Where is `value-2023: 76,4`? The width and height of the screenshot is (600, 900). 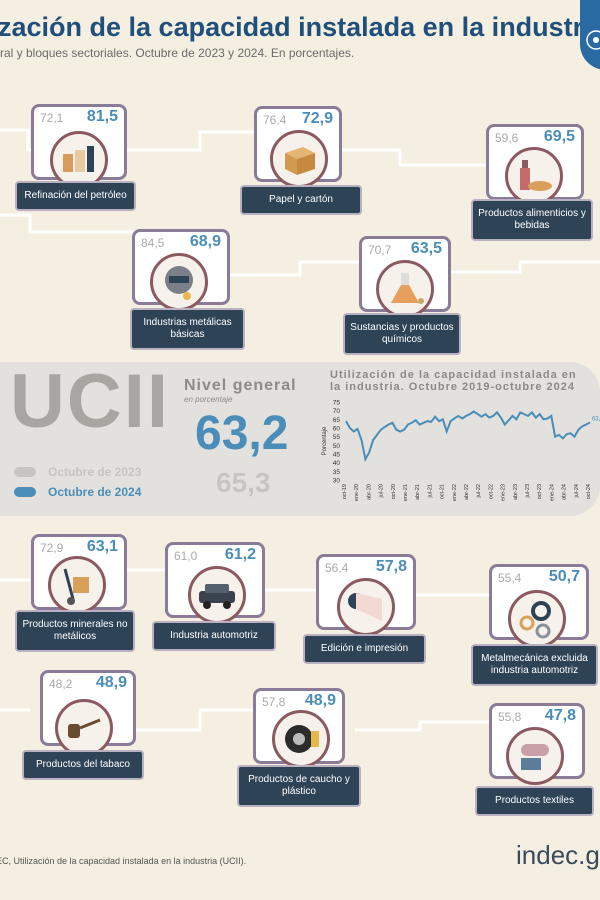 value-2023: 76,4 is located at coordinates (275, 120).